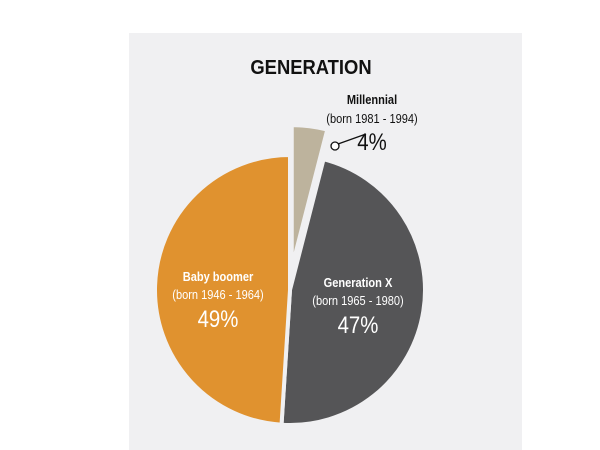 Image resolution: width=600 pixels, height=450 pixels. Describe the element at coordinates (352, 139) in the screenshot. I see `millennial-leader-line` at that location.